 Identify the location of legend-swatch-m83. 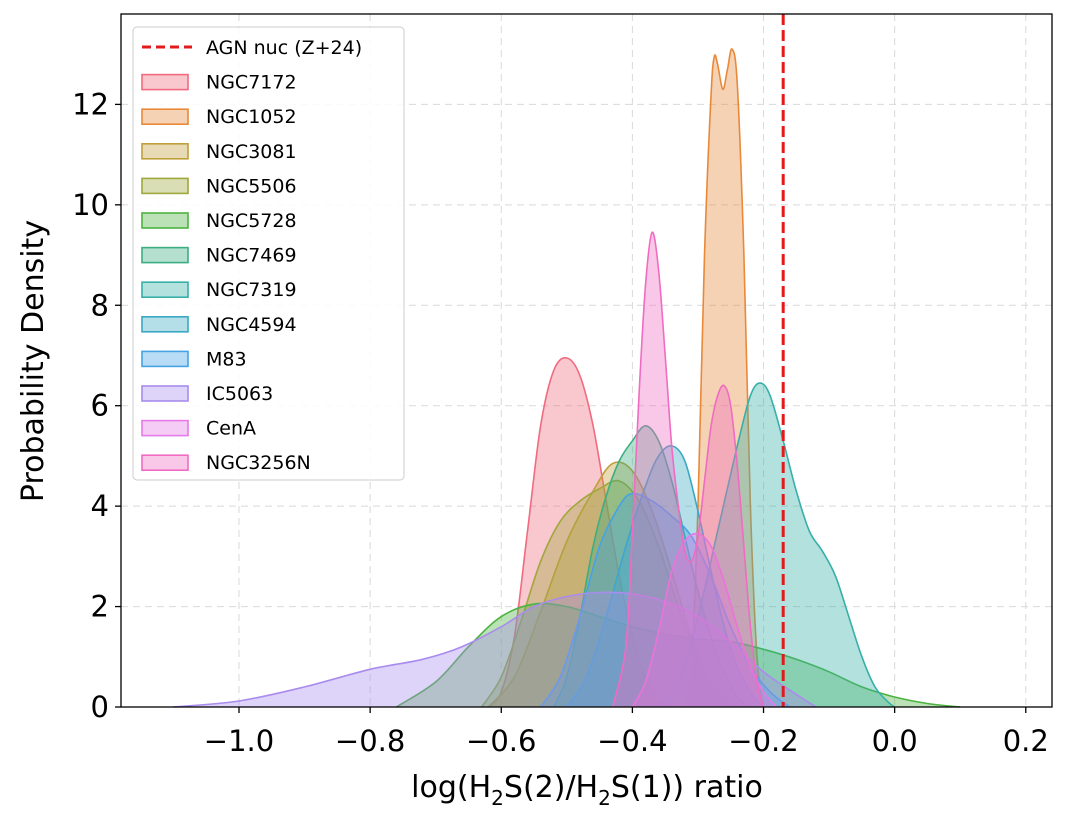
(165, 359).